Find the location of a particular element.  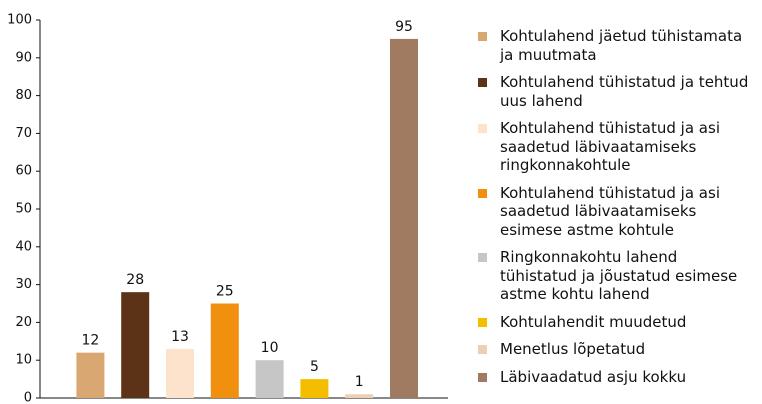

y-tick-label: 20 is located at coordinates (23, 322).